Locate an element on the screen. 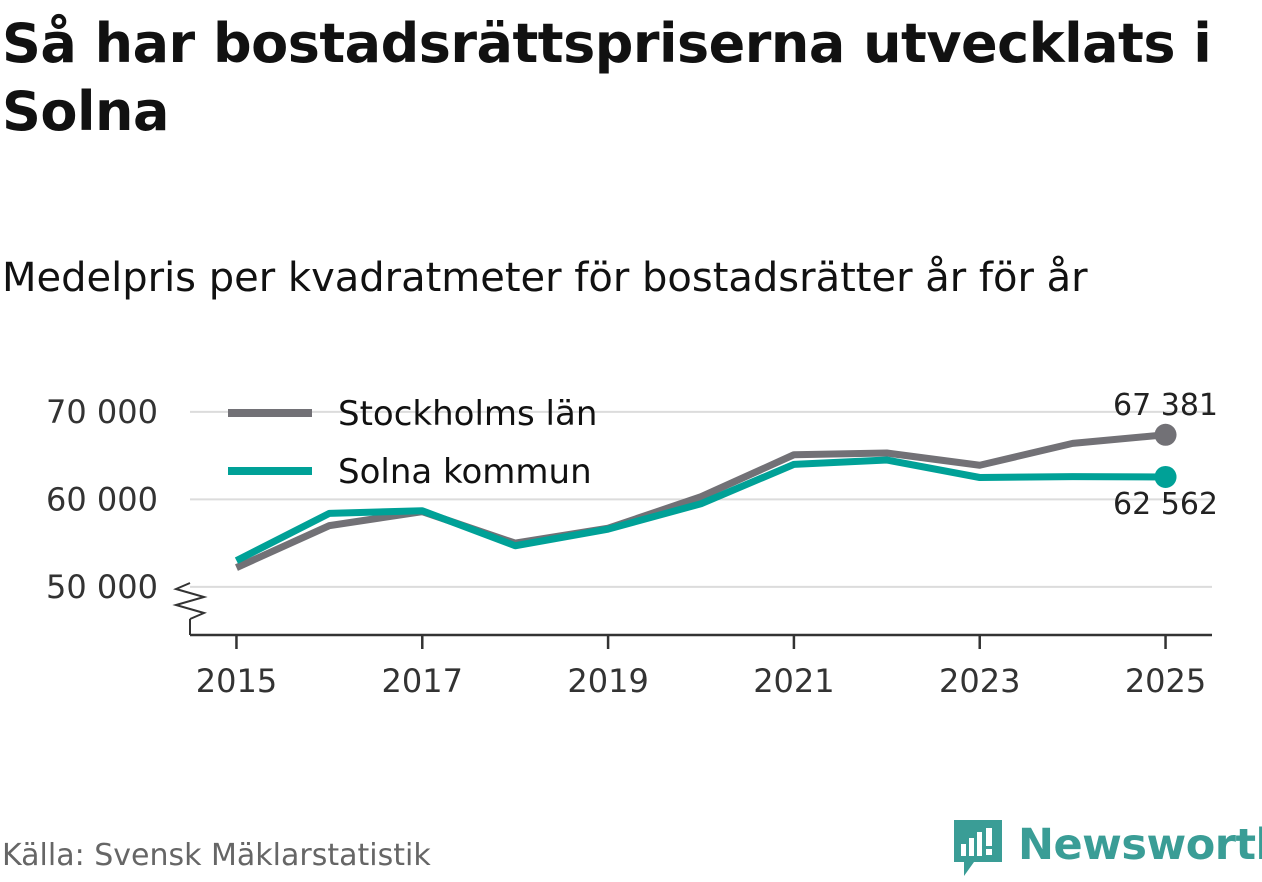 This screenshot has width=1262, height=882. y-axis-break-mark is located at coordinates (190, 601).